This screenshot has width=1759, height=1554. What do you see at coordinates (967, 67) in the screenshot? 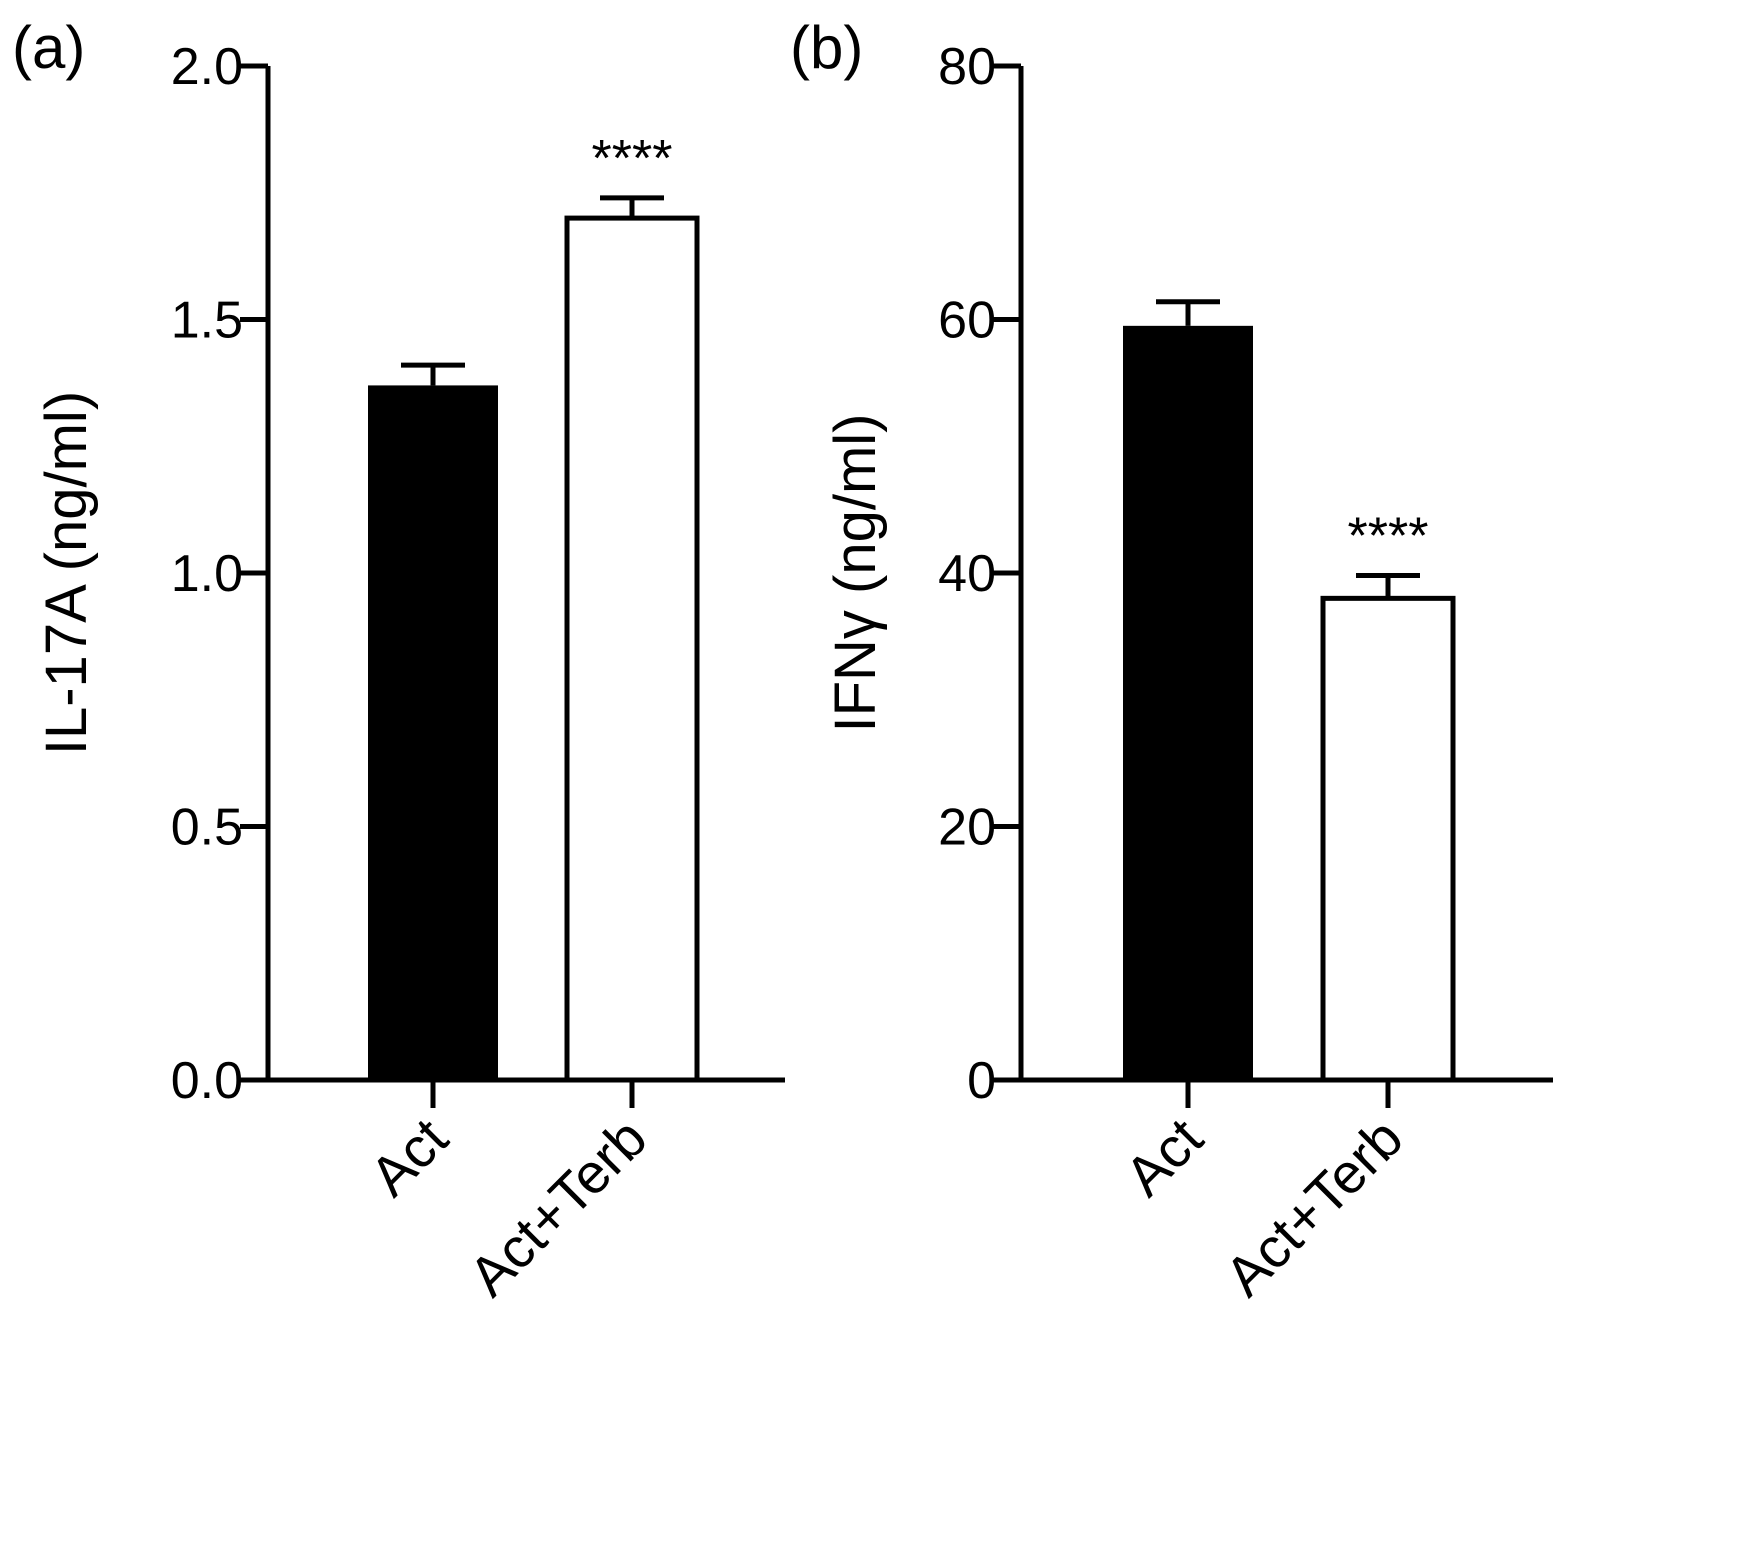
I see `y-tick-label: 80` at bounding box center [967, 67].